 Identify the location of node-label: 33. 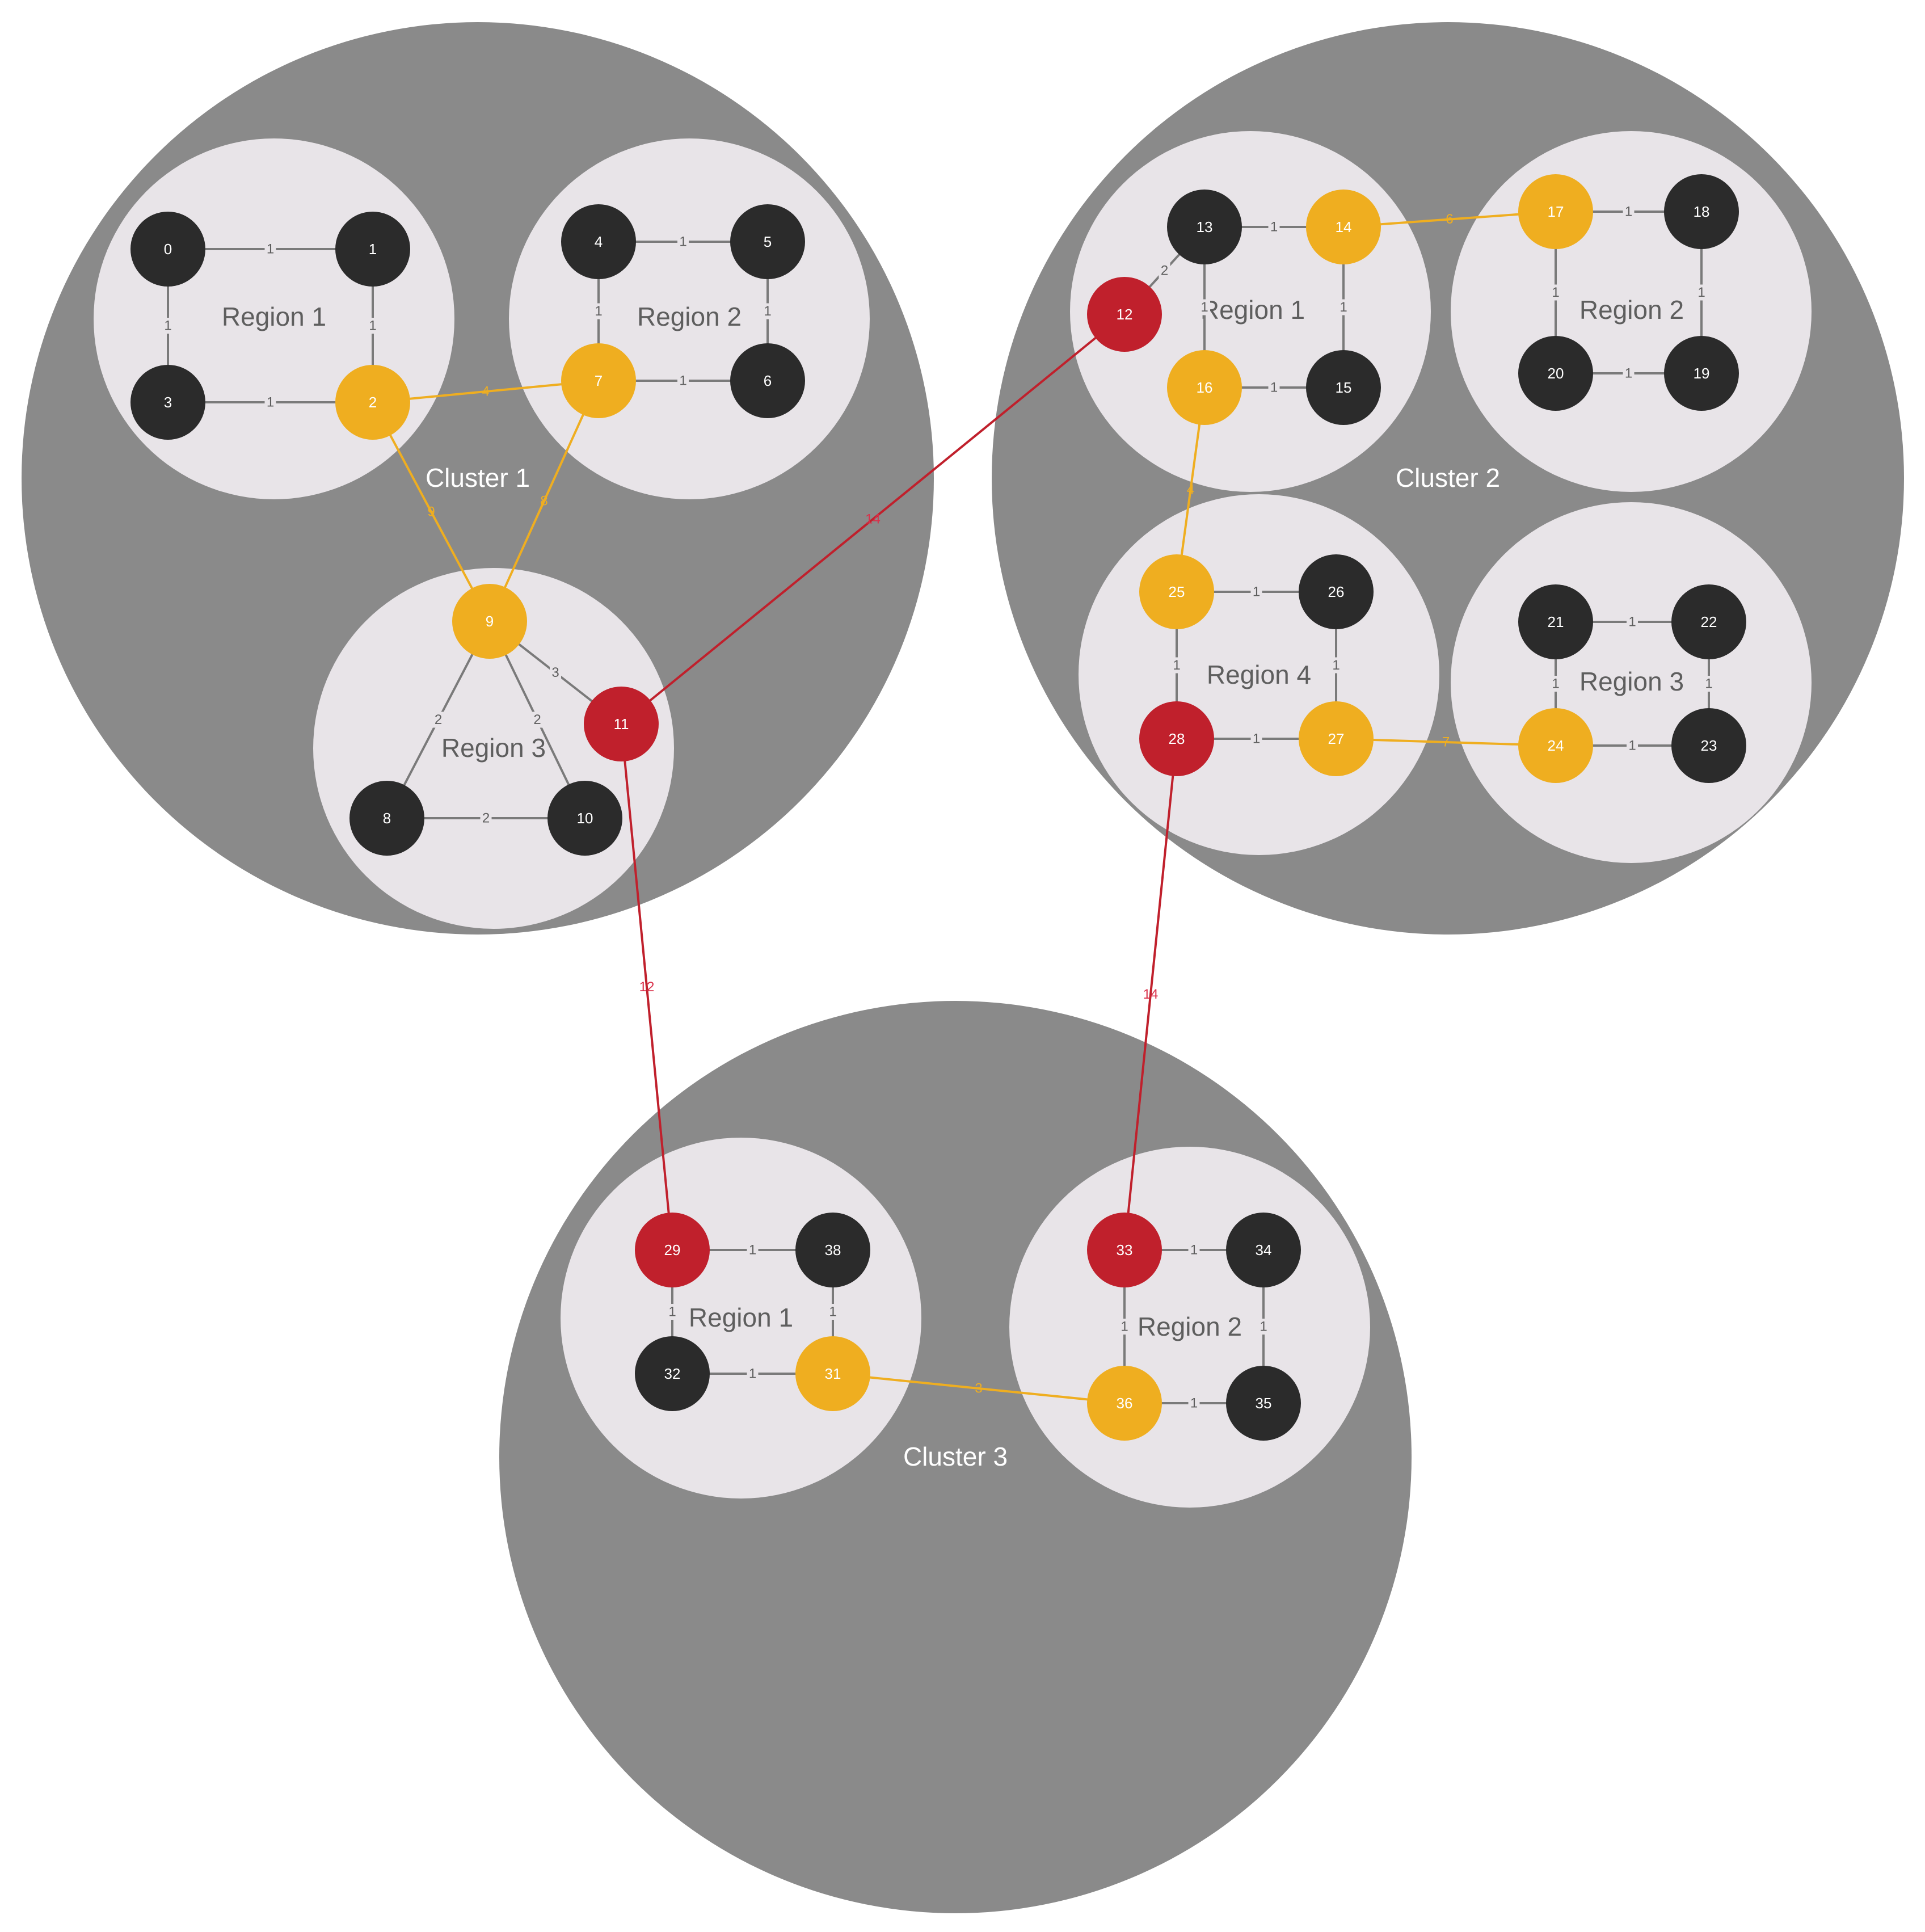
(1125, 1249).